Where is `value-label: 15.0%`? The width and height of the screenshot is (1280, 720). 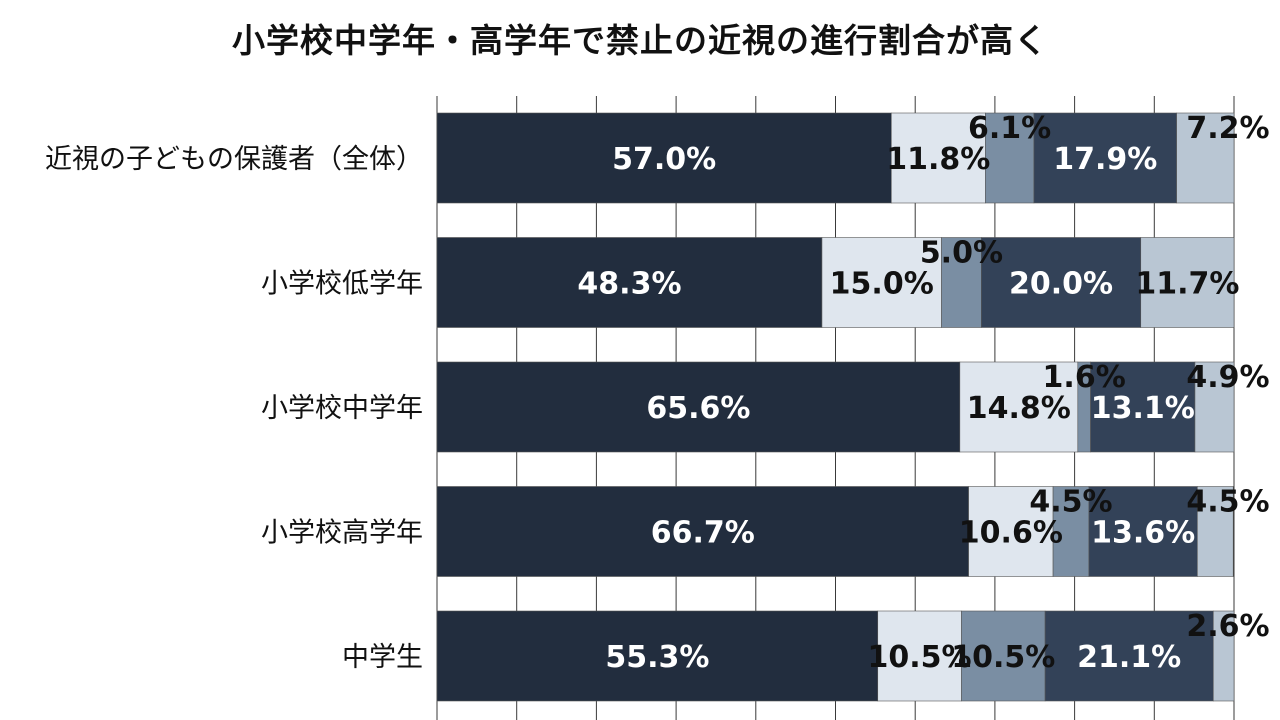 value-label: 15.0% is located at coordinates (882, 284).